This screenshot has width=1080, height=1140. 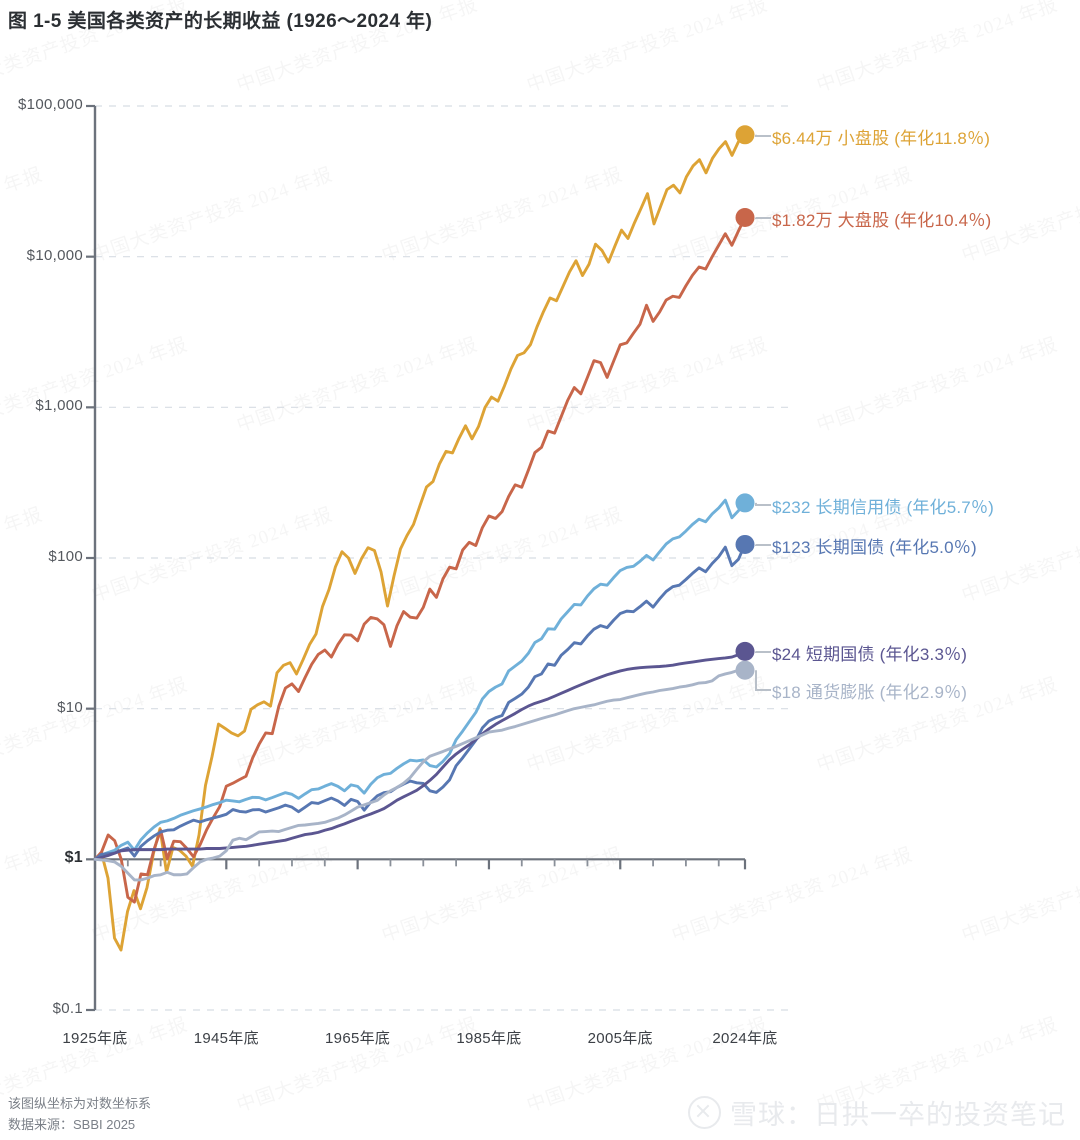 I want to click on x-axis-label: 1985年底, so click(x=489, y=1039).